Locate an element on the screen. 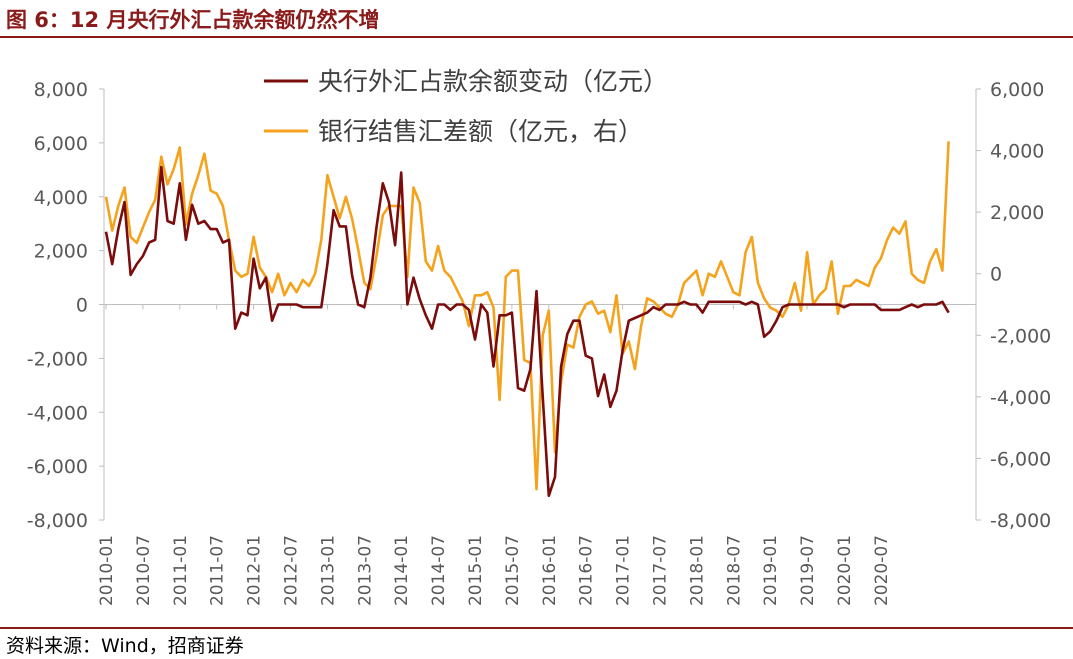 The height and width of the screenshot is (659, 1073). right-tick-label: 0 is located at coordinates (996, 275).